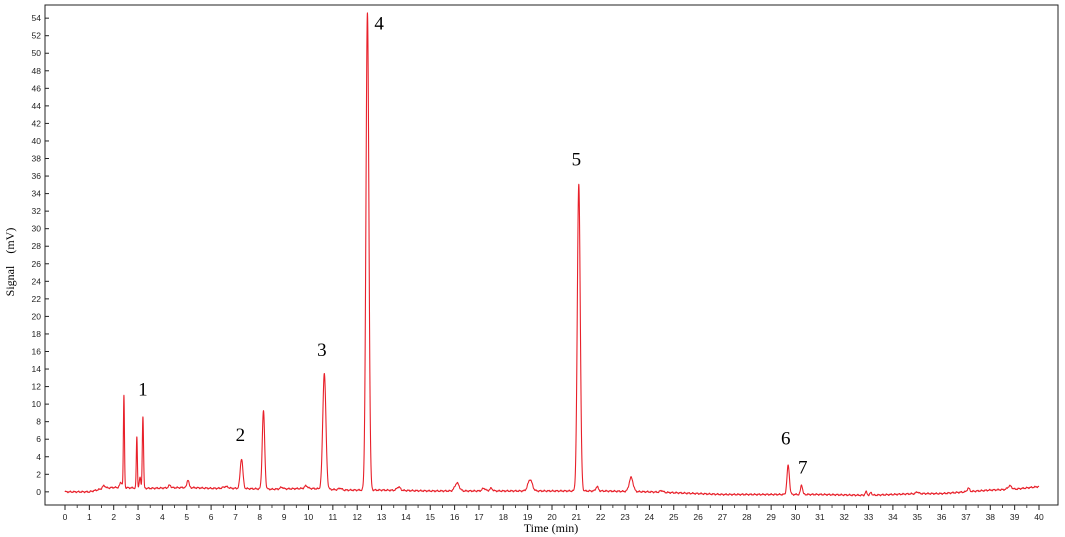 This screenshot has height=537, width=1065. I want to click on x-tick-label: 32, so click(844, 517).